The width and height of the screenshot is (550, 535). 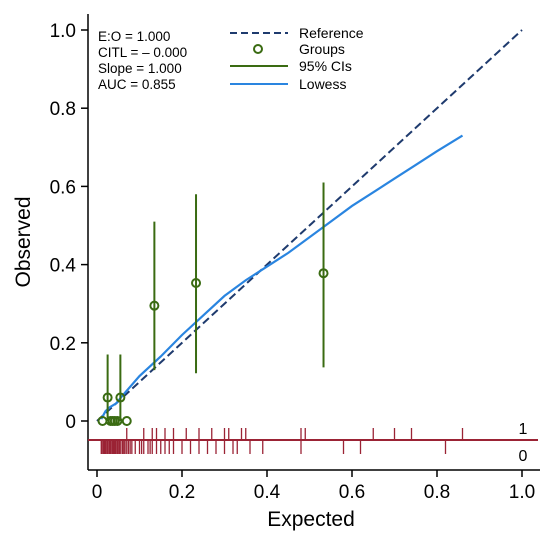 I want to click on legend-reference-label: Reference, so click(x=331, y=33).